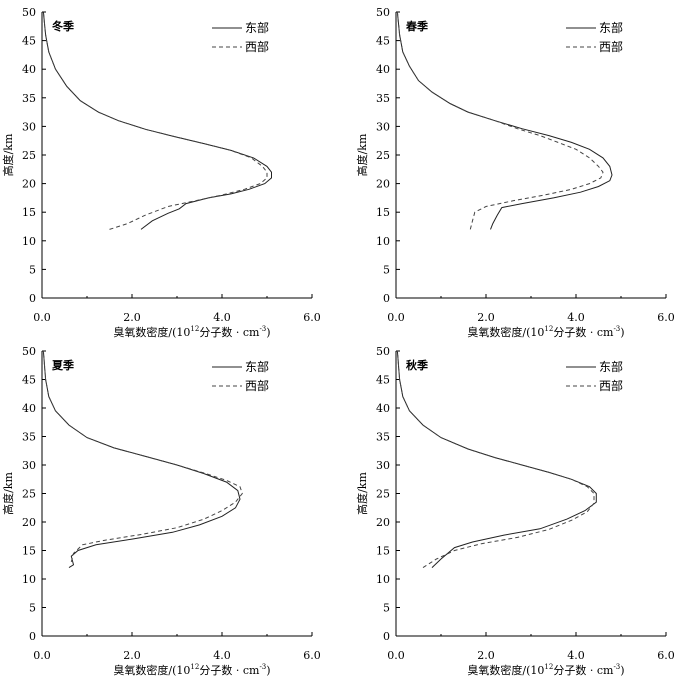  What do you see at coordinates (63, 26) in the screenshot?
I see `panel-title: 冬季` at bounding box center [63, 26].